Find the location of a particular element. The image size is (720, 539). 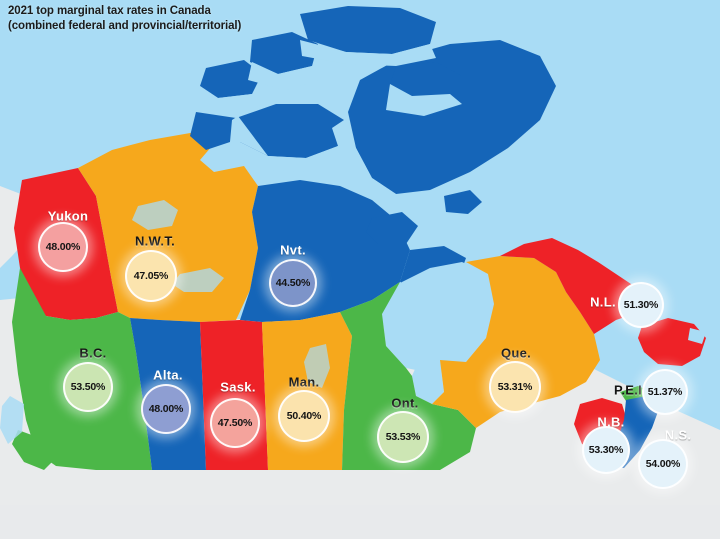

rate-bubble-nu: 44.50% is located at coordinates (293, 283).